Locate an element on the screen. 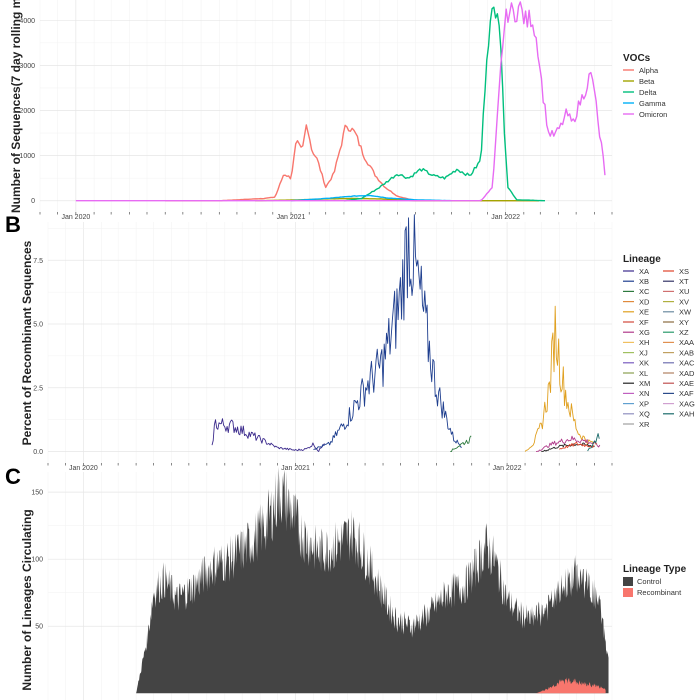 The width and height of the screenshot is (700, 700). y-tick-label: 0 is located at coordinates (33, 201).